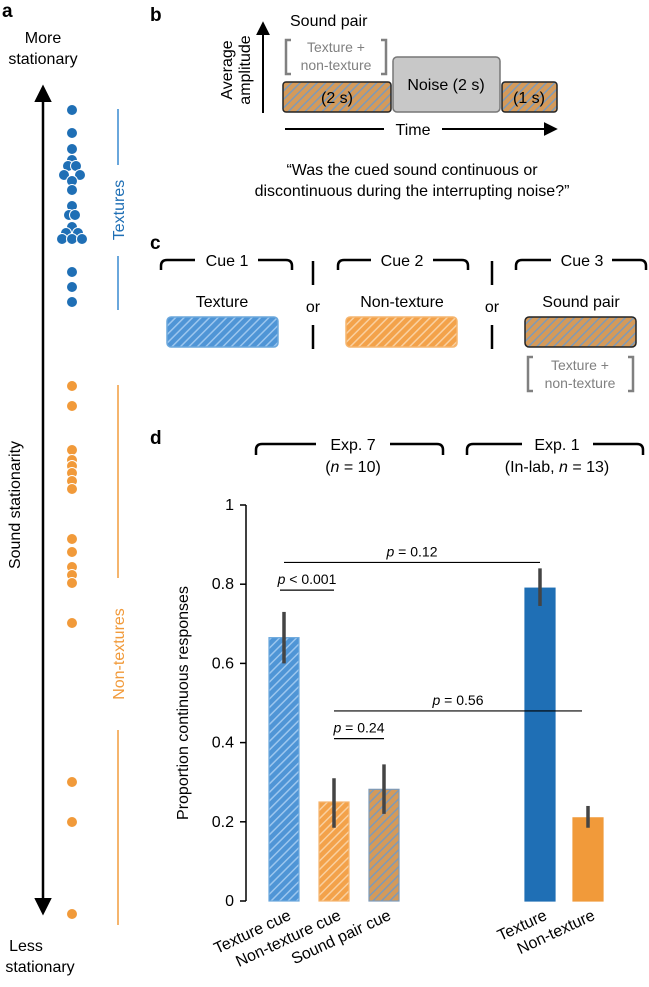 Image resolution: width=649 pixels, height=987 pixels. Describe the element at coordinates (412, 551) in the screenshot. I see `comparison-label-3: p = 0.12` at that location.